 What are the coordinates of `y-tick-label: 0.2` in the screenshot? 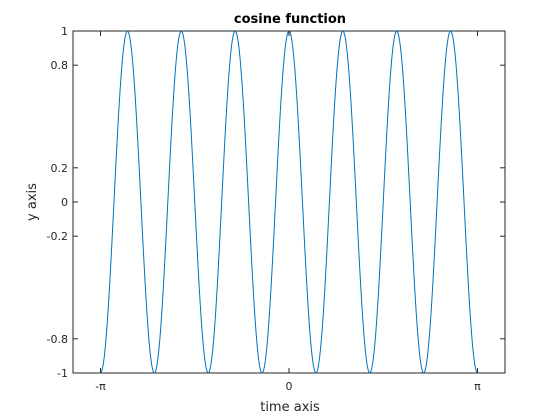 It's located at (60, 168).